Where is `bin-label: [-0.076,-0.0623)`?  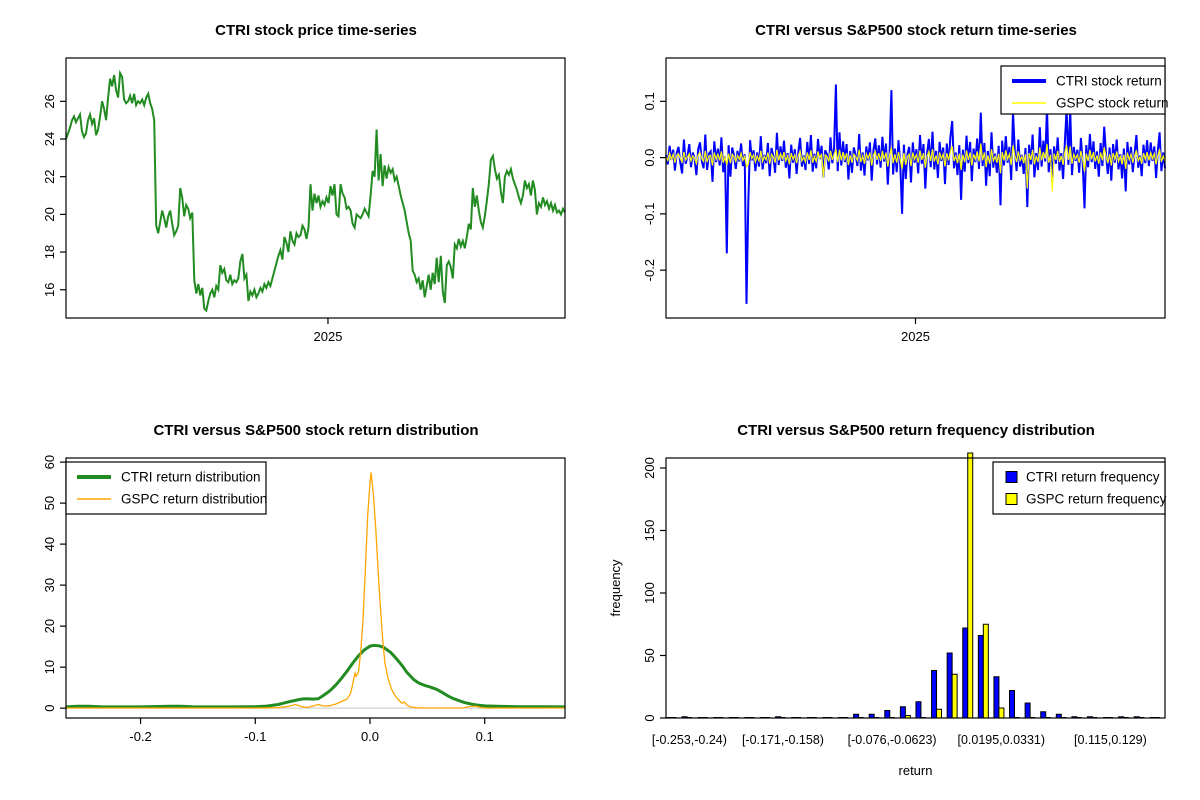
bin-label: [-0.076,-0.0623) is located at coordinates (892, 740).